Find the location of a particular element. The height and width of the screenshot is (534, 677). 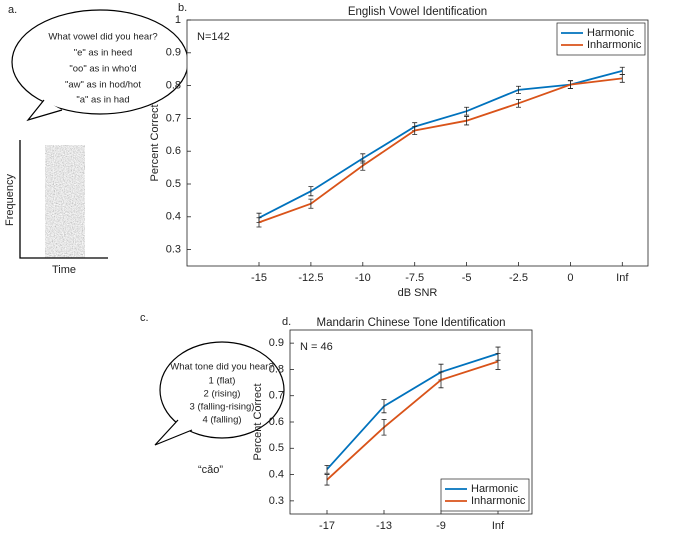

bubble-text: What tone did you hear? is located at coordinates (222, 367).